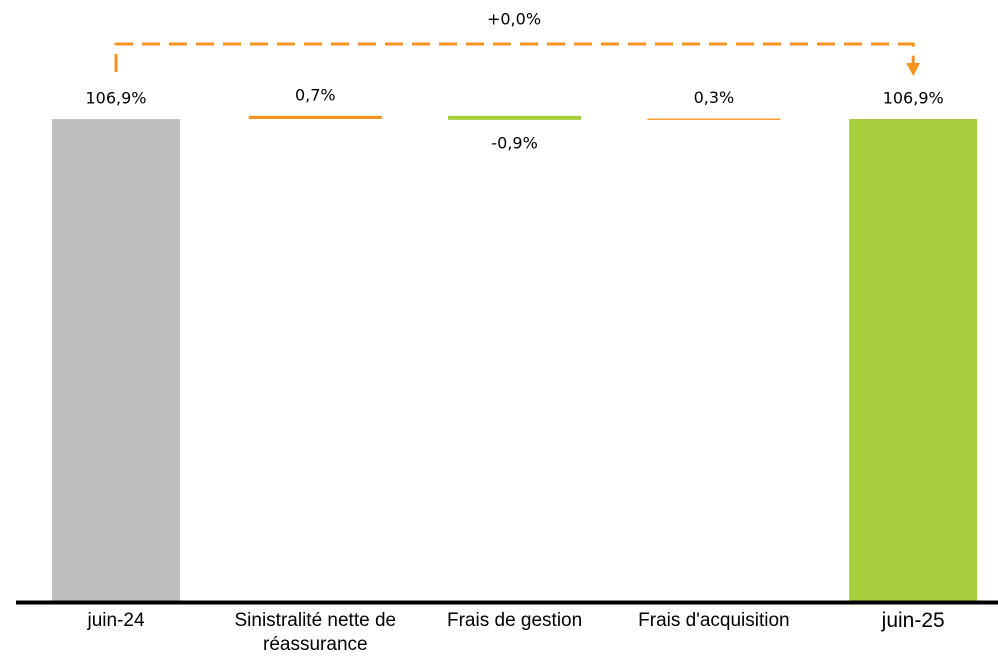 This screenshot has width=998, height=659. I want to click on x-tick-label: Sinistralité nette de réassurance, so click(315, 632).